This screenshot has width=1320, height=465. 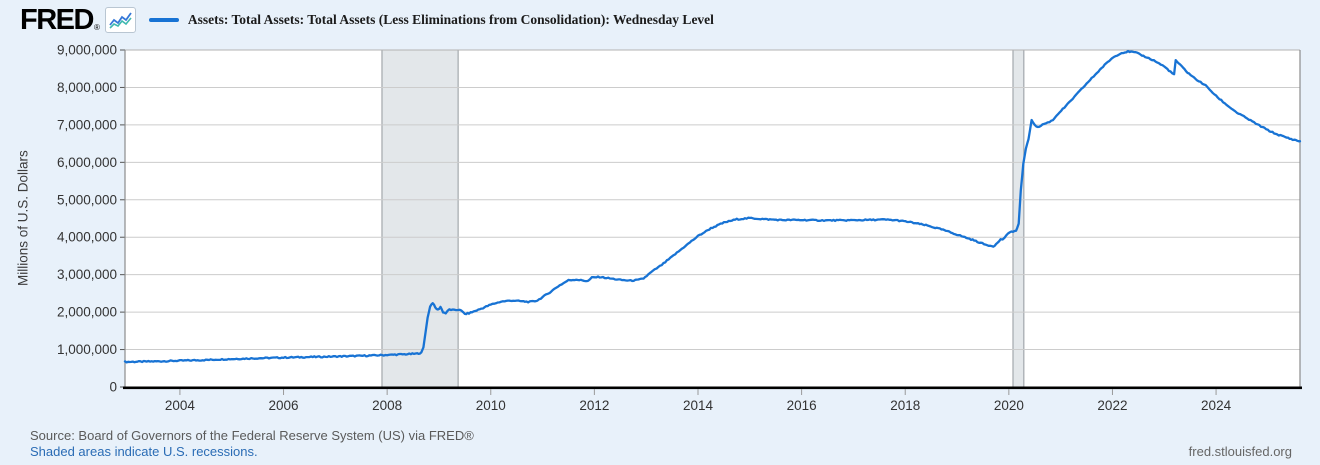 What do you see at coordinates (802, 405) in the screenshot?
I see `x-tick-label: 2016` at bounding box center [802, 405].